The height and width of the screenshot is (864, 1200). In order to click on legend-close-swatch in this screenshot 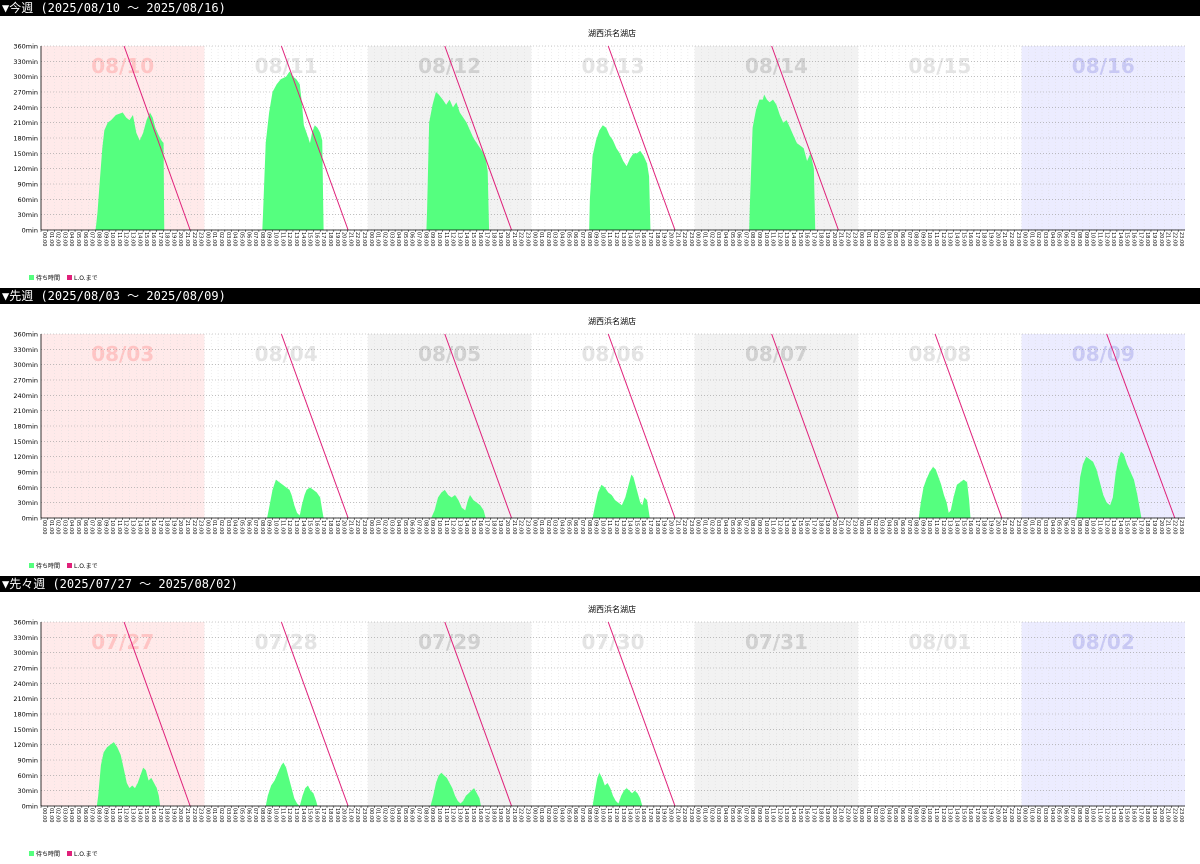, I will do `click(69, 277)`.